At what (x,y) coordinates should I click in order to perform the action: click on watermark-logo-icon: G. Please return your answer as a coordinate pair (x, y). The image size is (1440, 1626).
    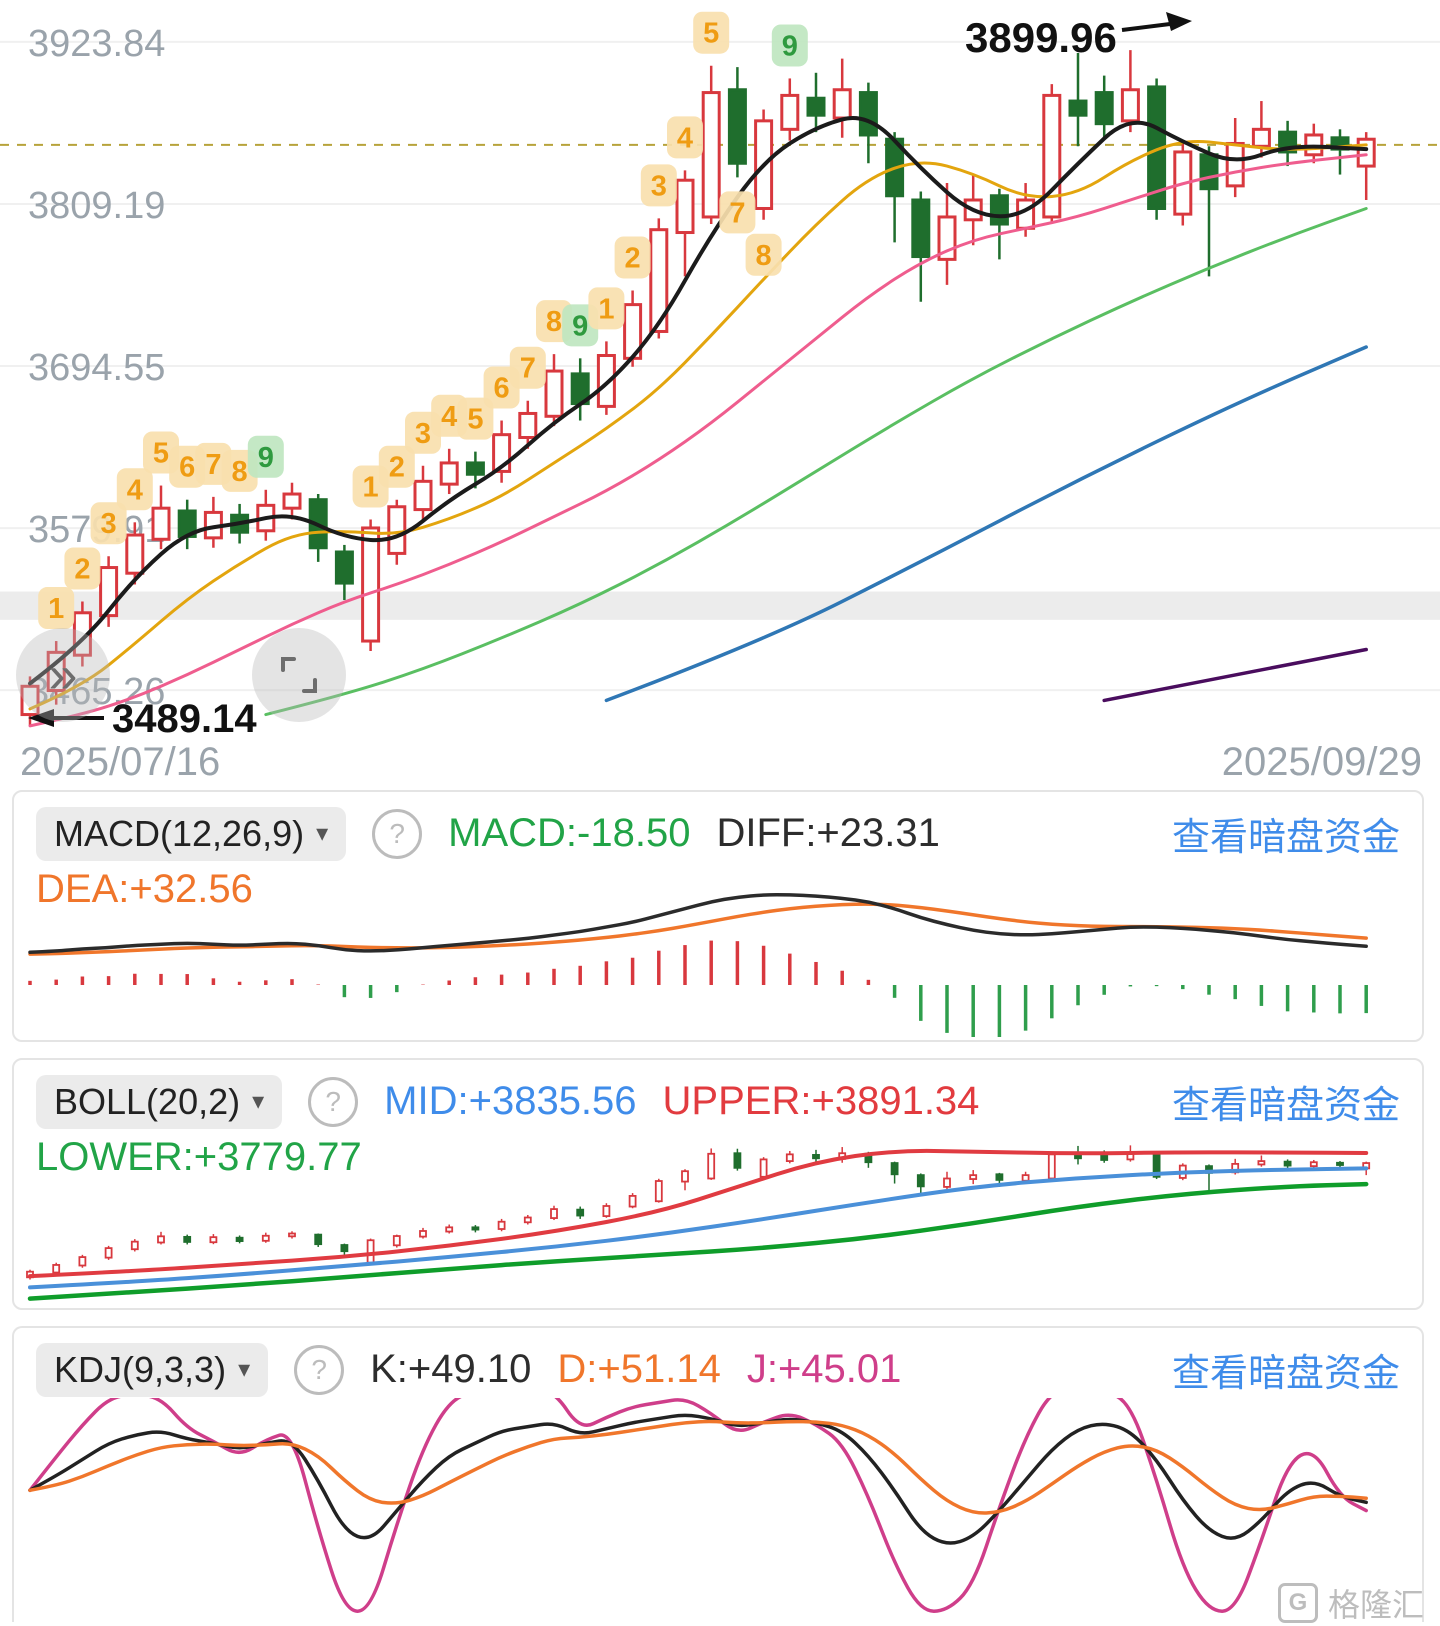
    Looking at the image, I should click on (1297, 1603).